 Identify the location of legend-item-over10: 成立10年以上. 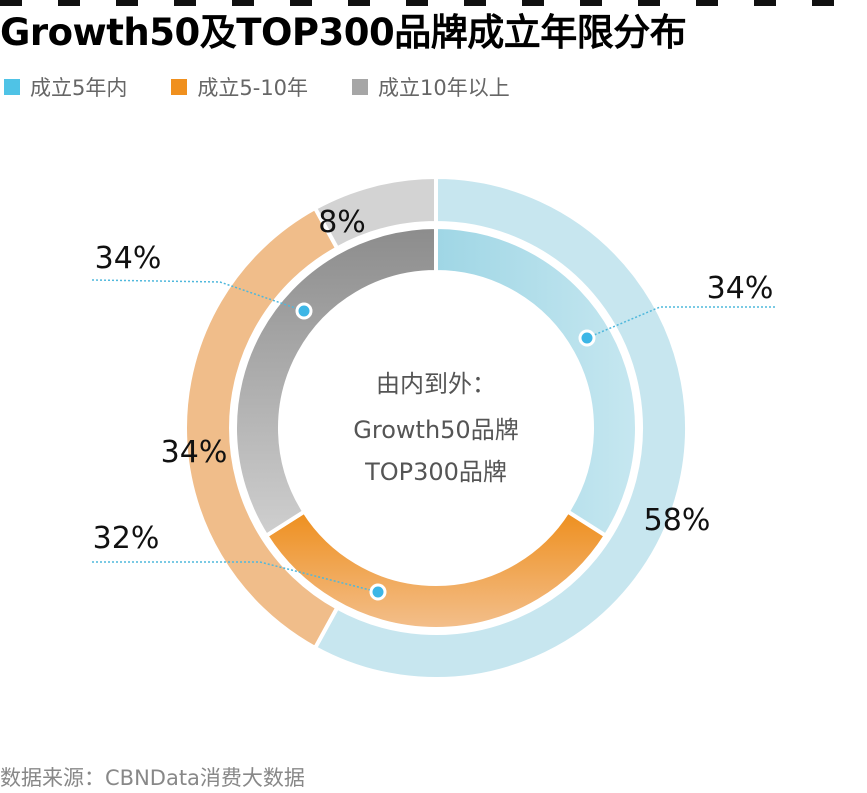
(431, 87).